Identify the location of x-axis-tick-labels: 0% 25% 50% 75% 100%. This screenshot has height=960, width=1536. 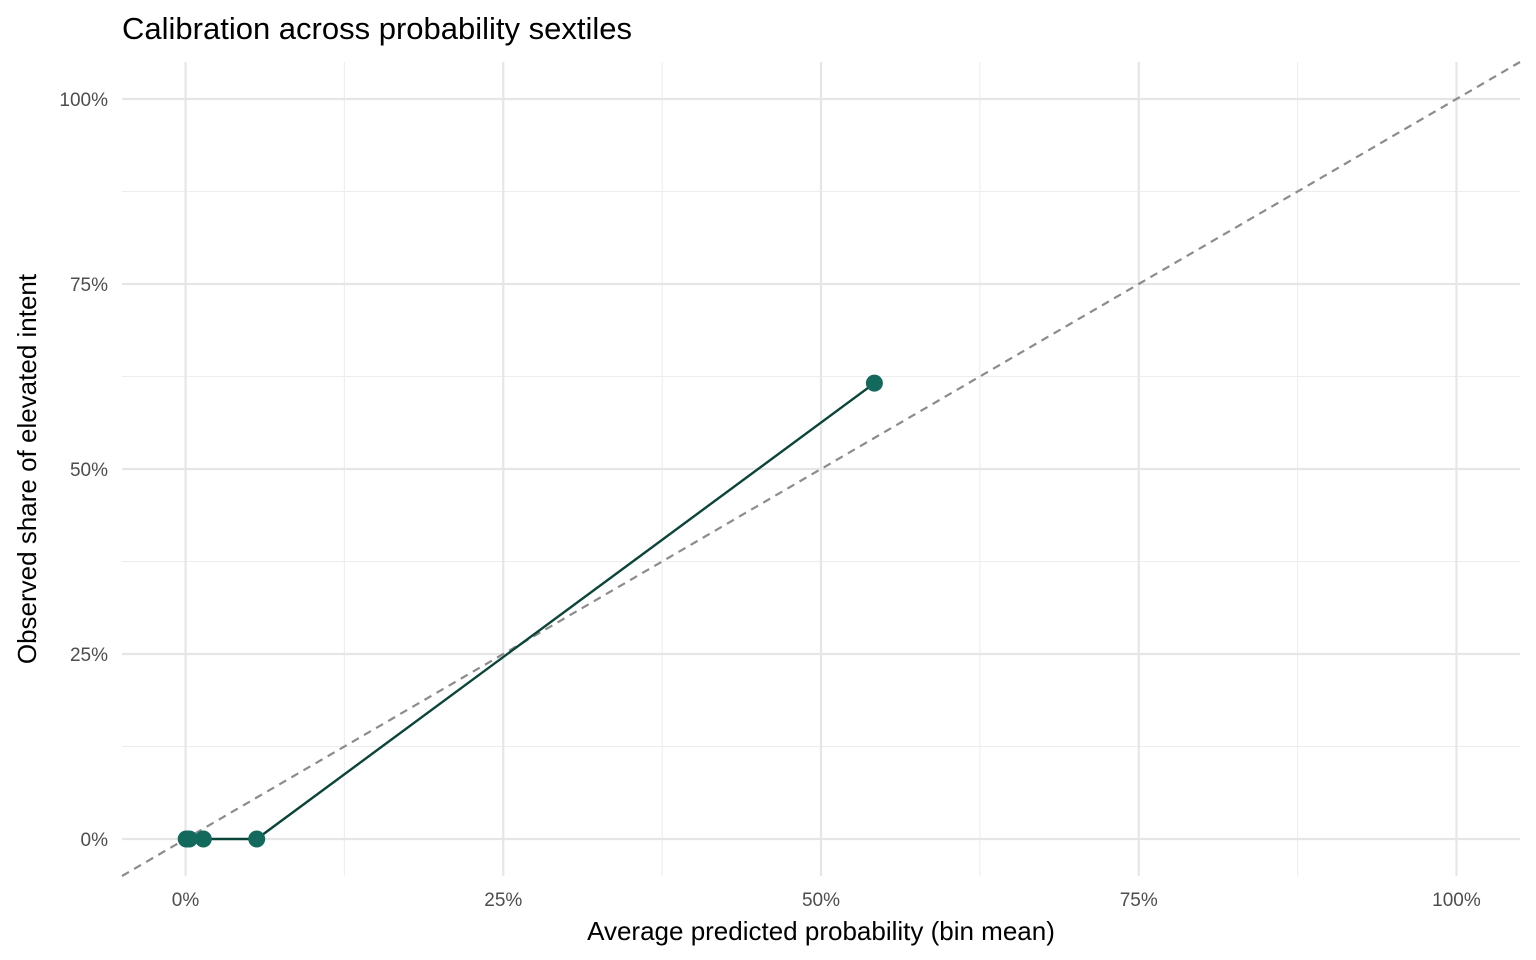
(826, 900).